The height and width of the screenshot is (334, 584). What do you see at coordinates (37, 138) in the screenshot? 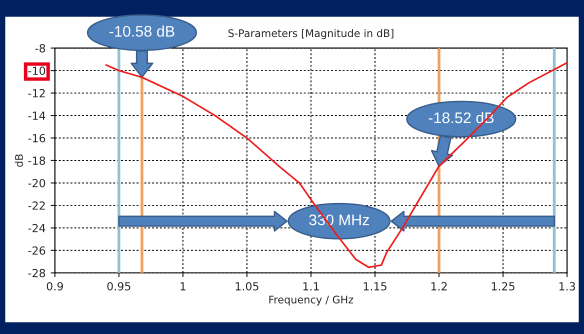
I see `y-tick-label: -16` at bounding box center [37, 138].